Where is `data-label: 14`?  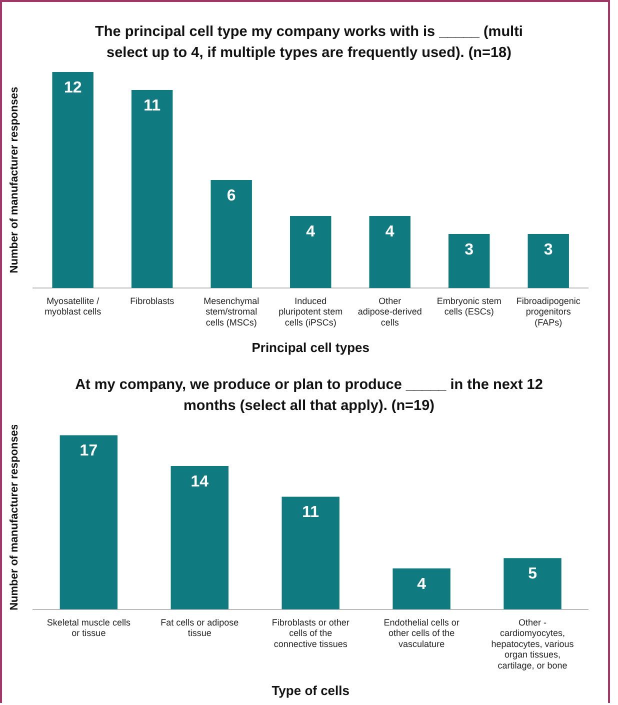 data-label: 14 is located at coordinates (199, 481).